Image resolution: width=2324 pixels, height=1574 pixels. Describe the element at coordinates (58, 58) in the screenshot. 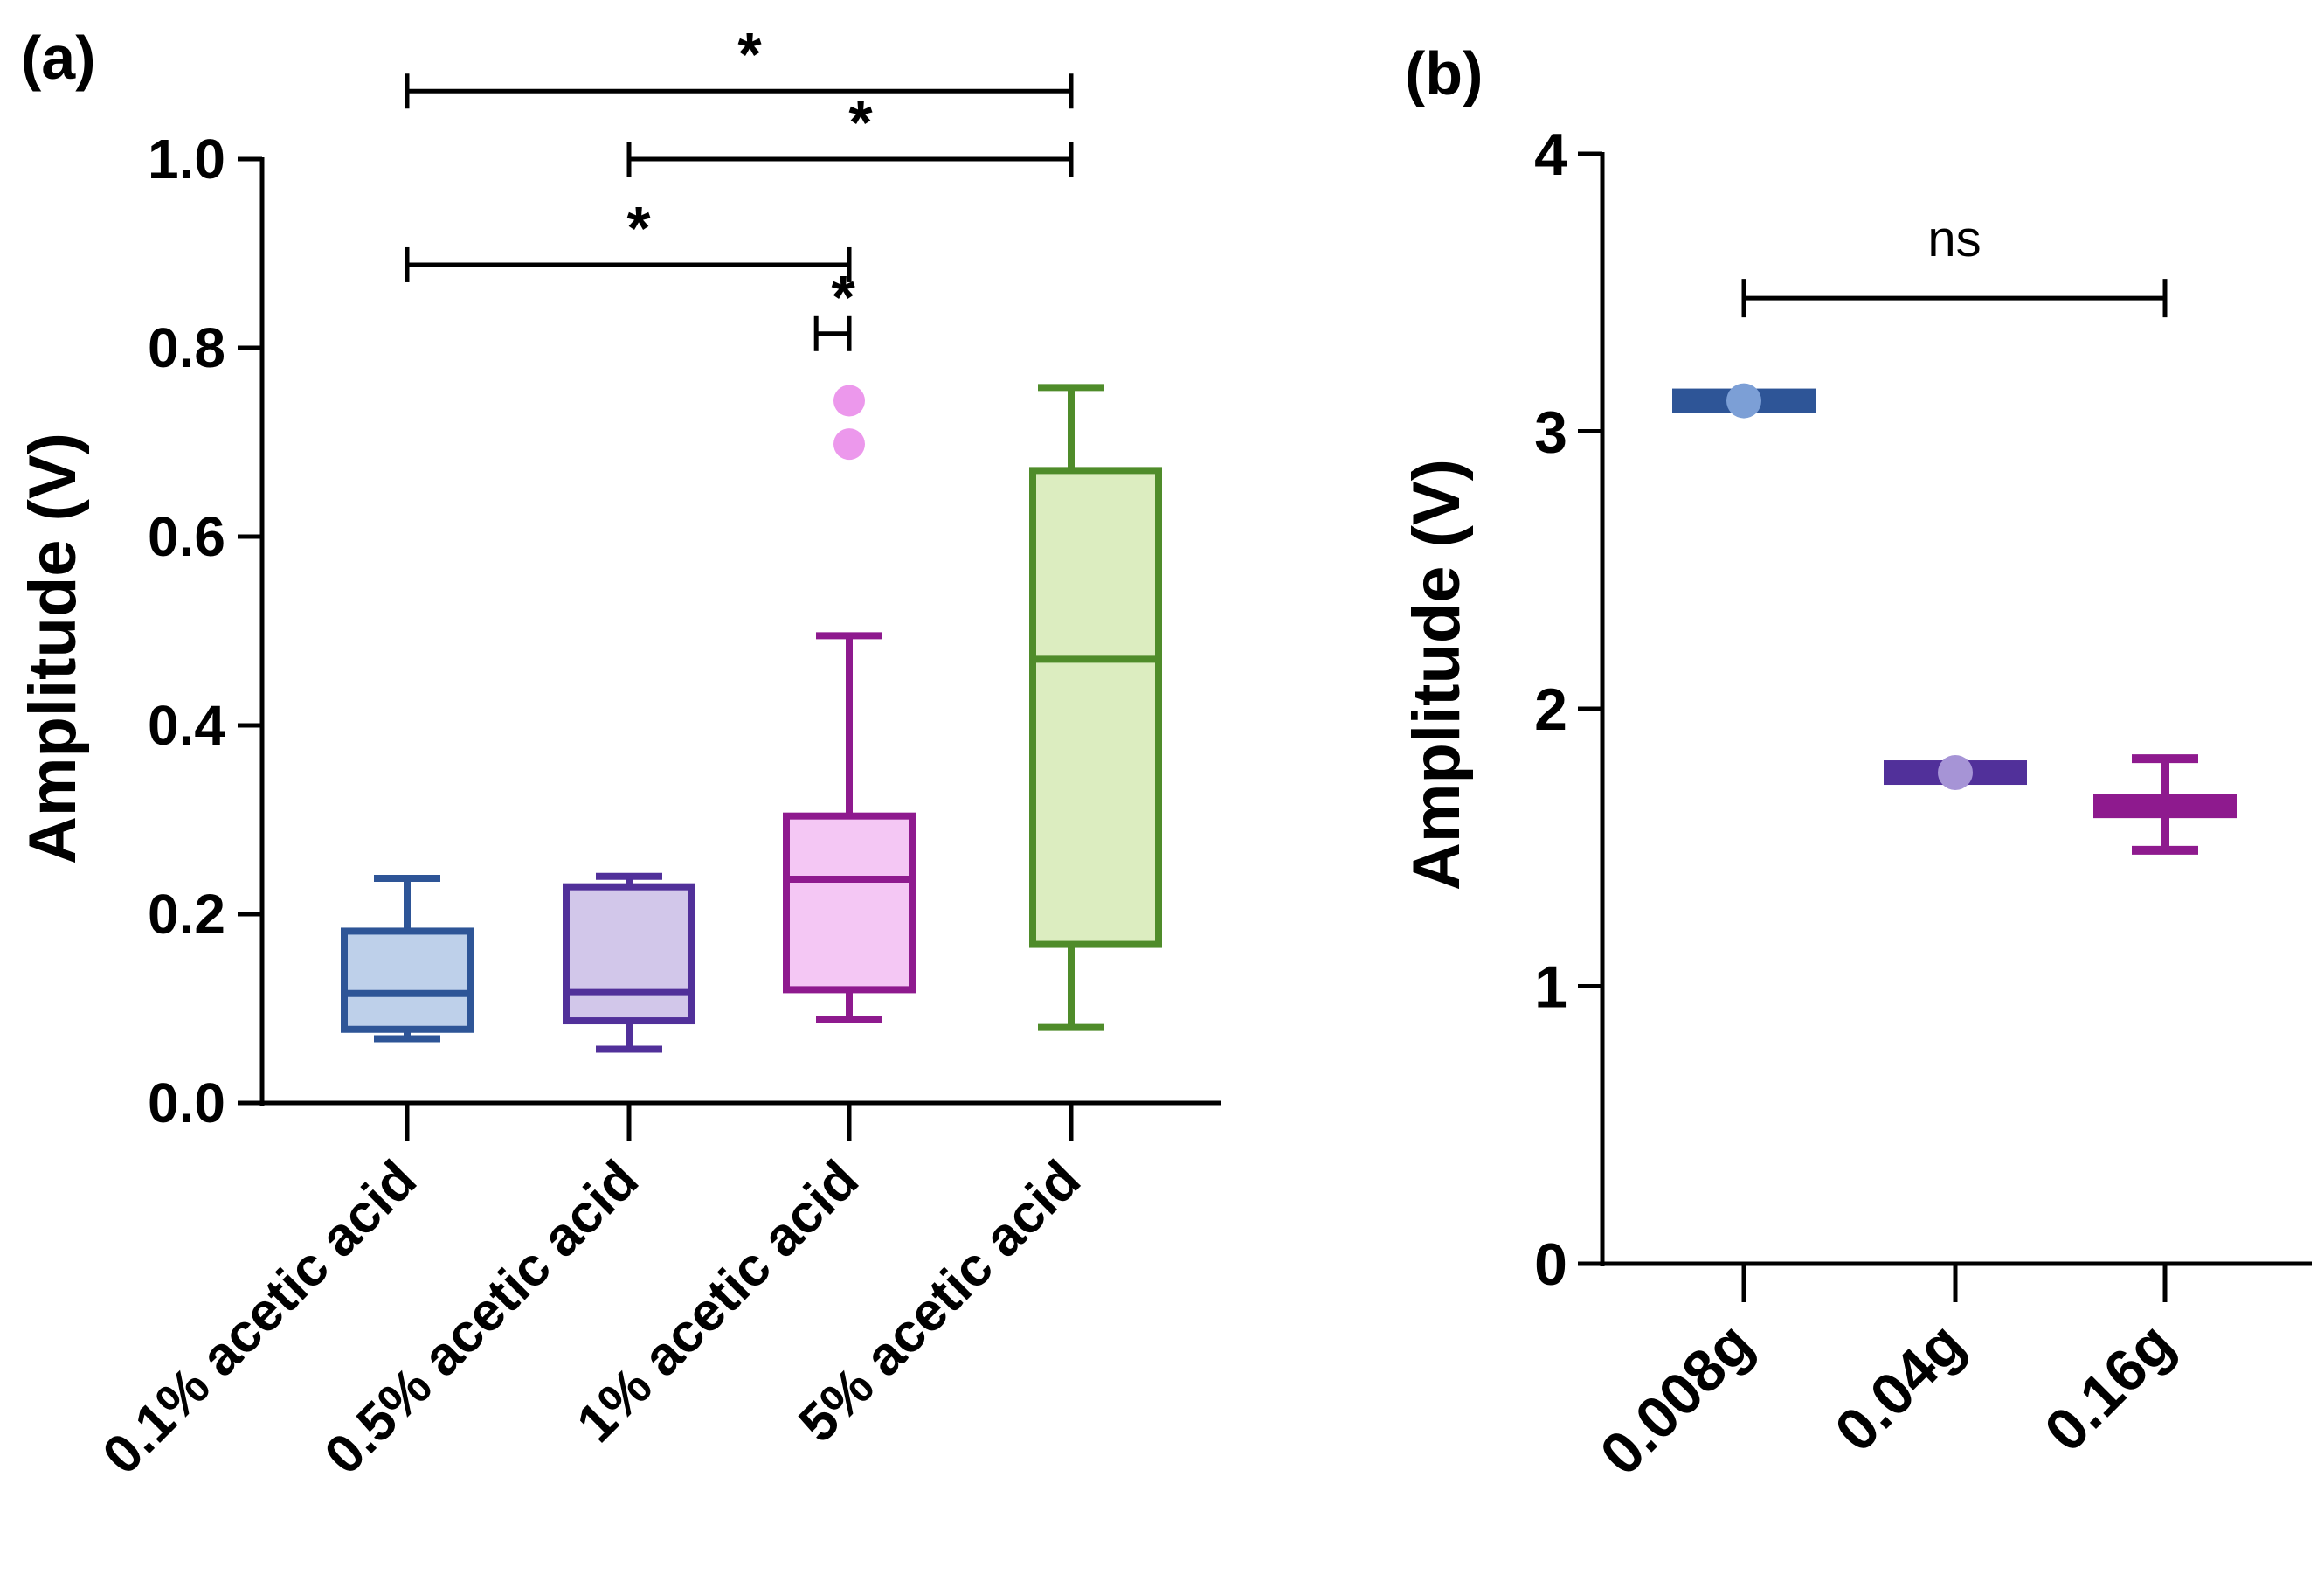

I see `panel-a-label: (a)` at that location.